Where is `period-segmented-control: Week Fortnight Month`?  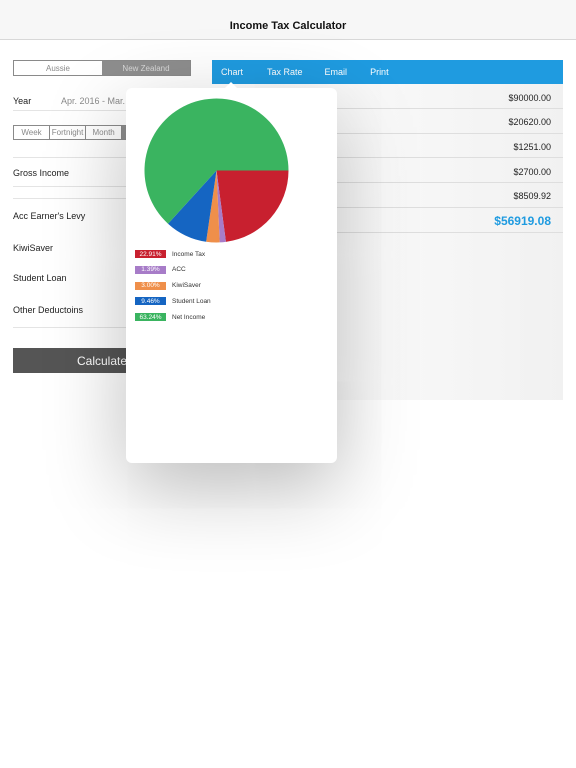 period-segmented-control: Week Fortnight Month is located at coordinates (70, 132).